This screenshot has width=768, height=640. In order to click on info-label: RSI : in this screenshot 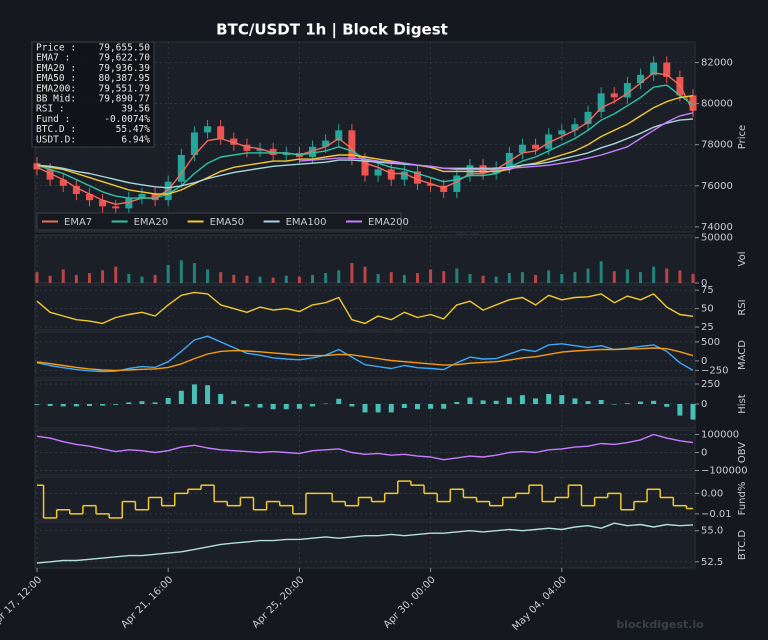, I will do `click(50, 109)`.